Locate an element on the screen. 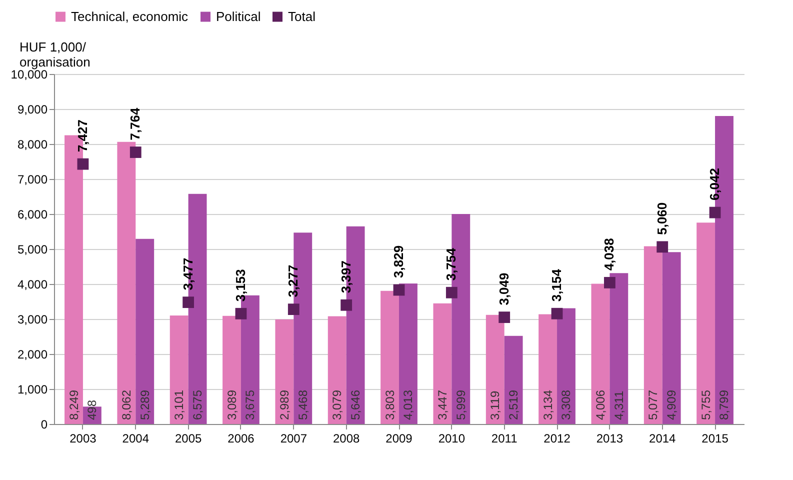 The image size is (793, 480). data-label: 3,134 is located at coordinates (547, 405).